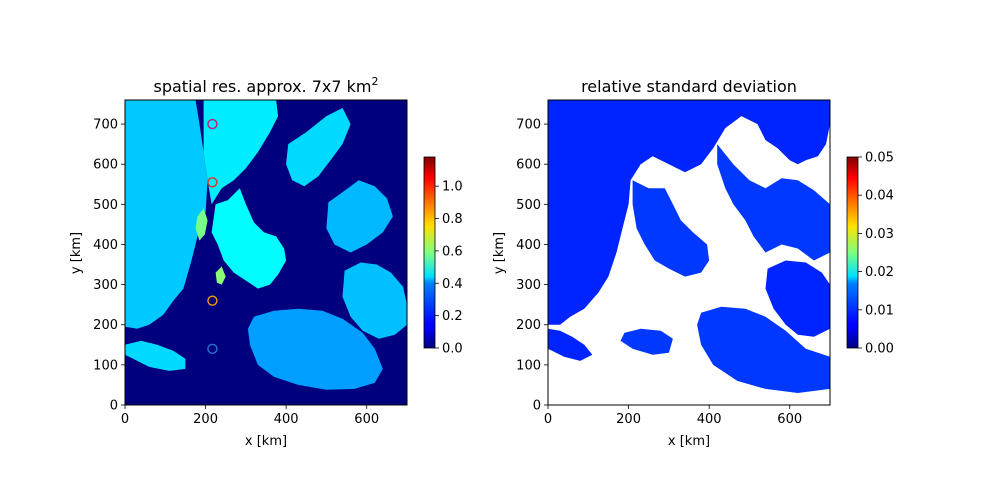 The width and height of the screenshot is (1000, 500). What do you see at coordinates (105, 165) in the screenshot?
I see `left-y-tick-label-6: 600` at bounding box center [105, 165].